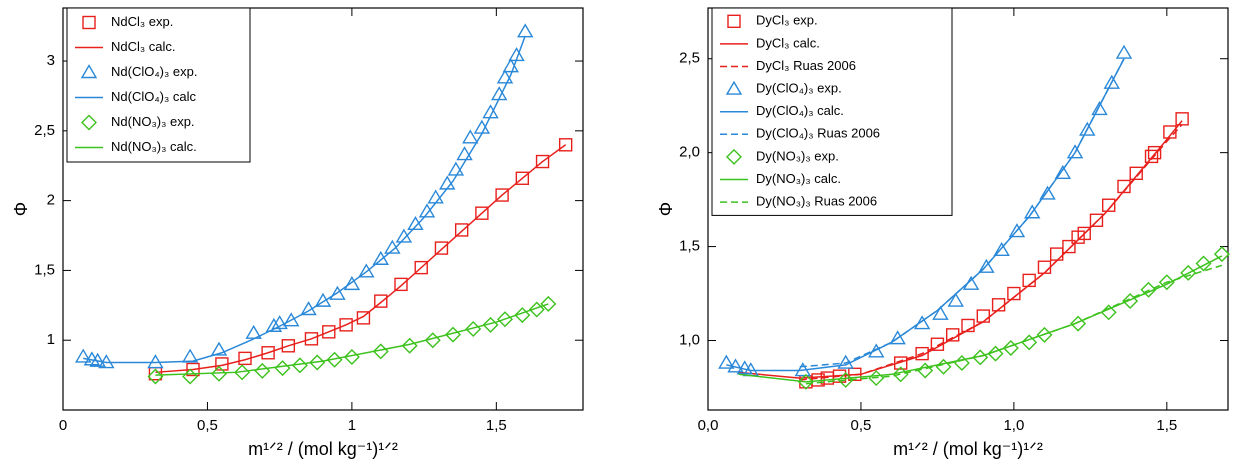 This screenshot has width=1242, height=461. What do you see at coordinates (142, 21) in the screenshot?
I see `legend-label: NdCl₃ exp.` at bounding box center [142, 21].